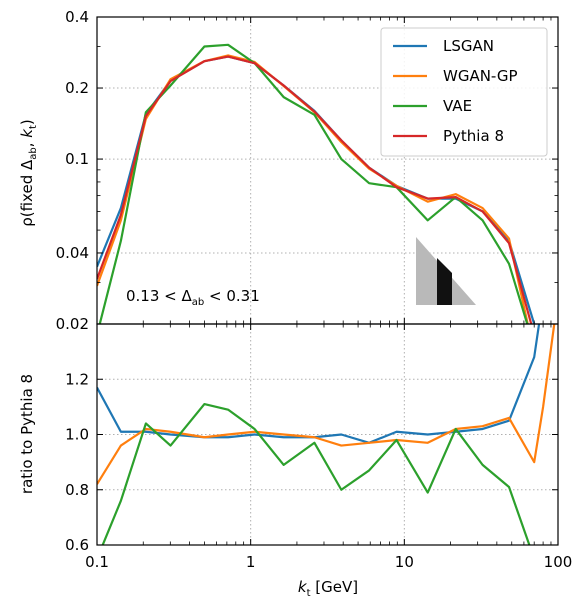 This screenshot has width=583, height=599. What do you see at coordinates (97, 562) in the screenshot?
I see `x-tick-label: 0.1` at bounding box center [97, 562].